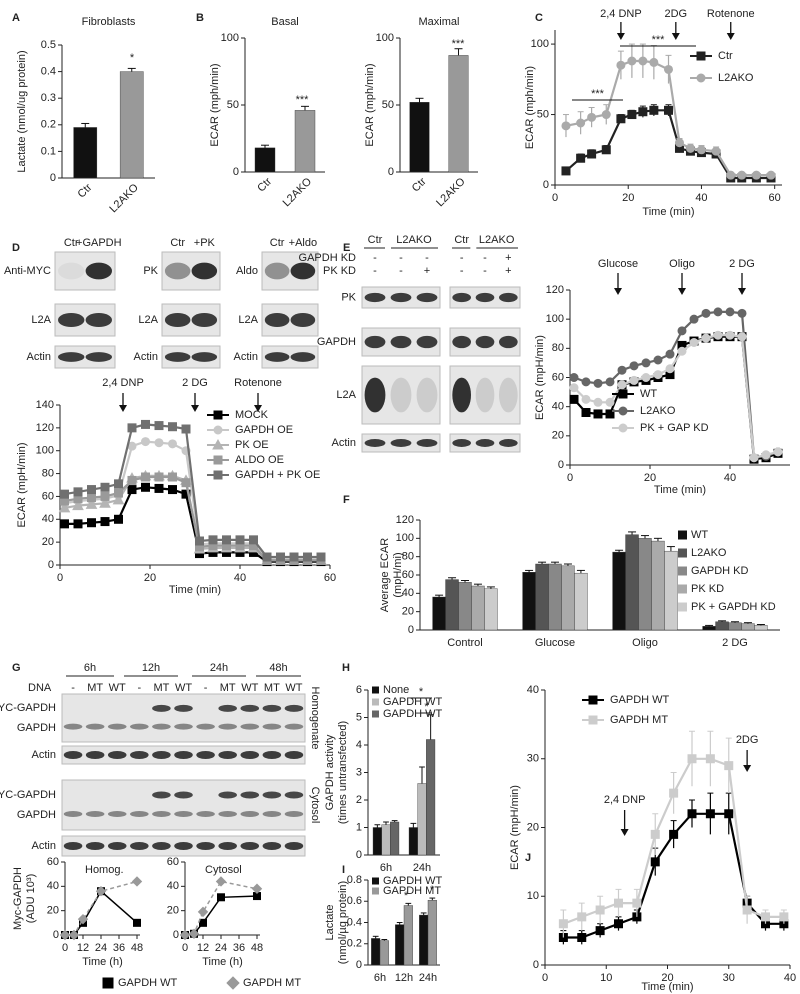  I want to click on fraction-label: Homogenate, so click(315, 718).